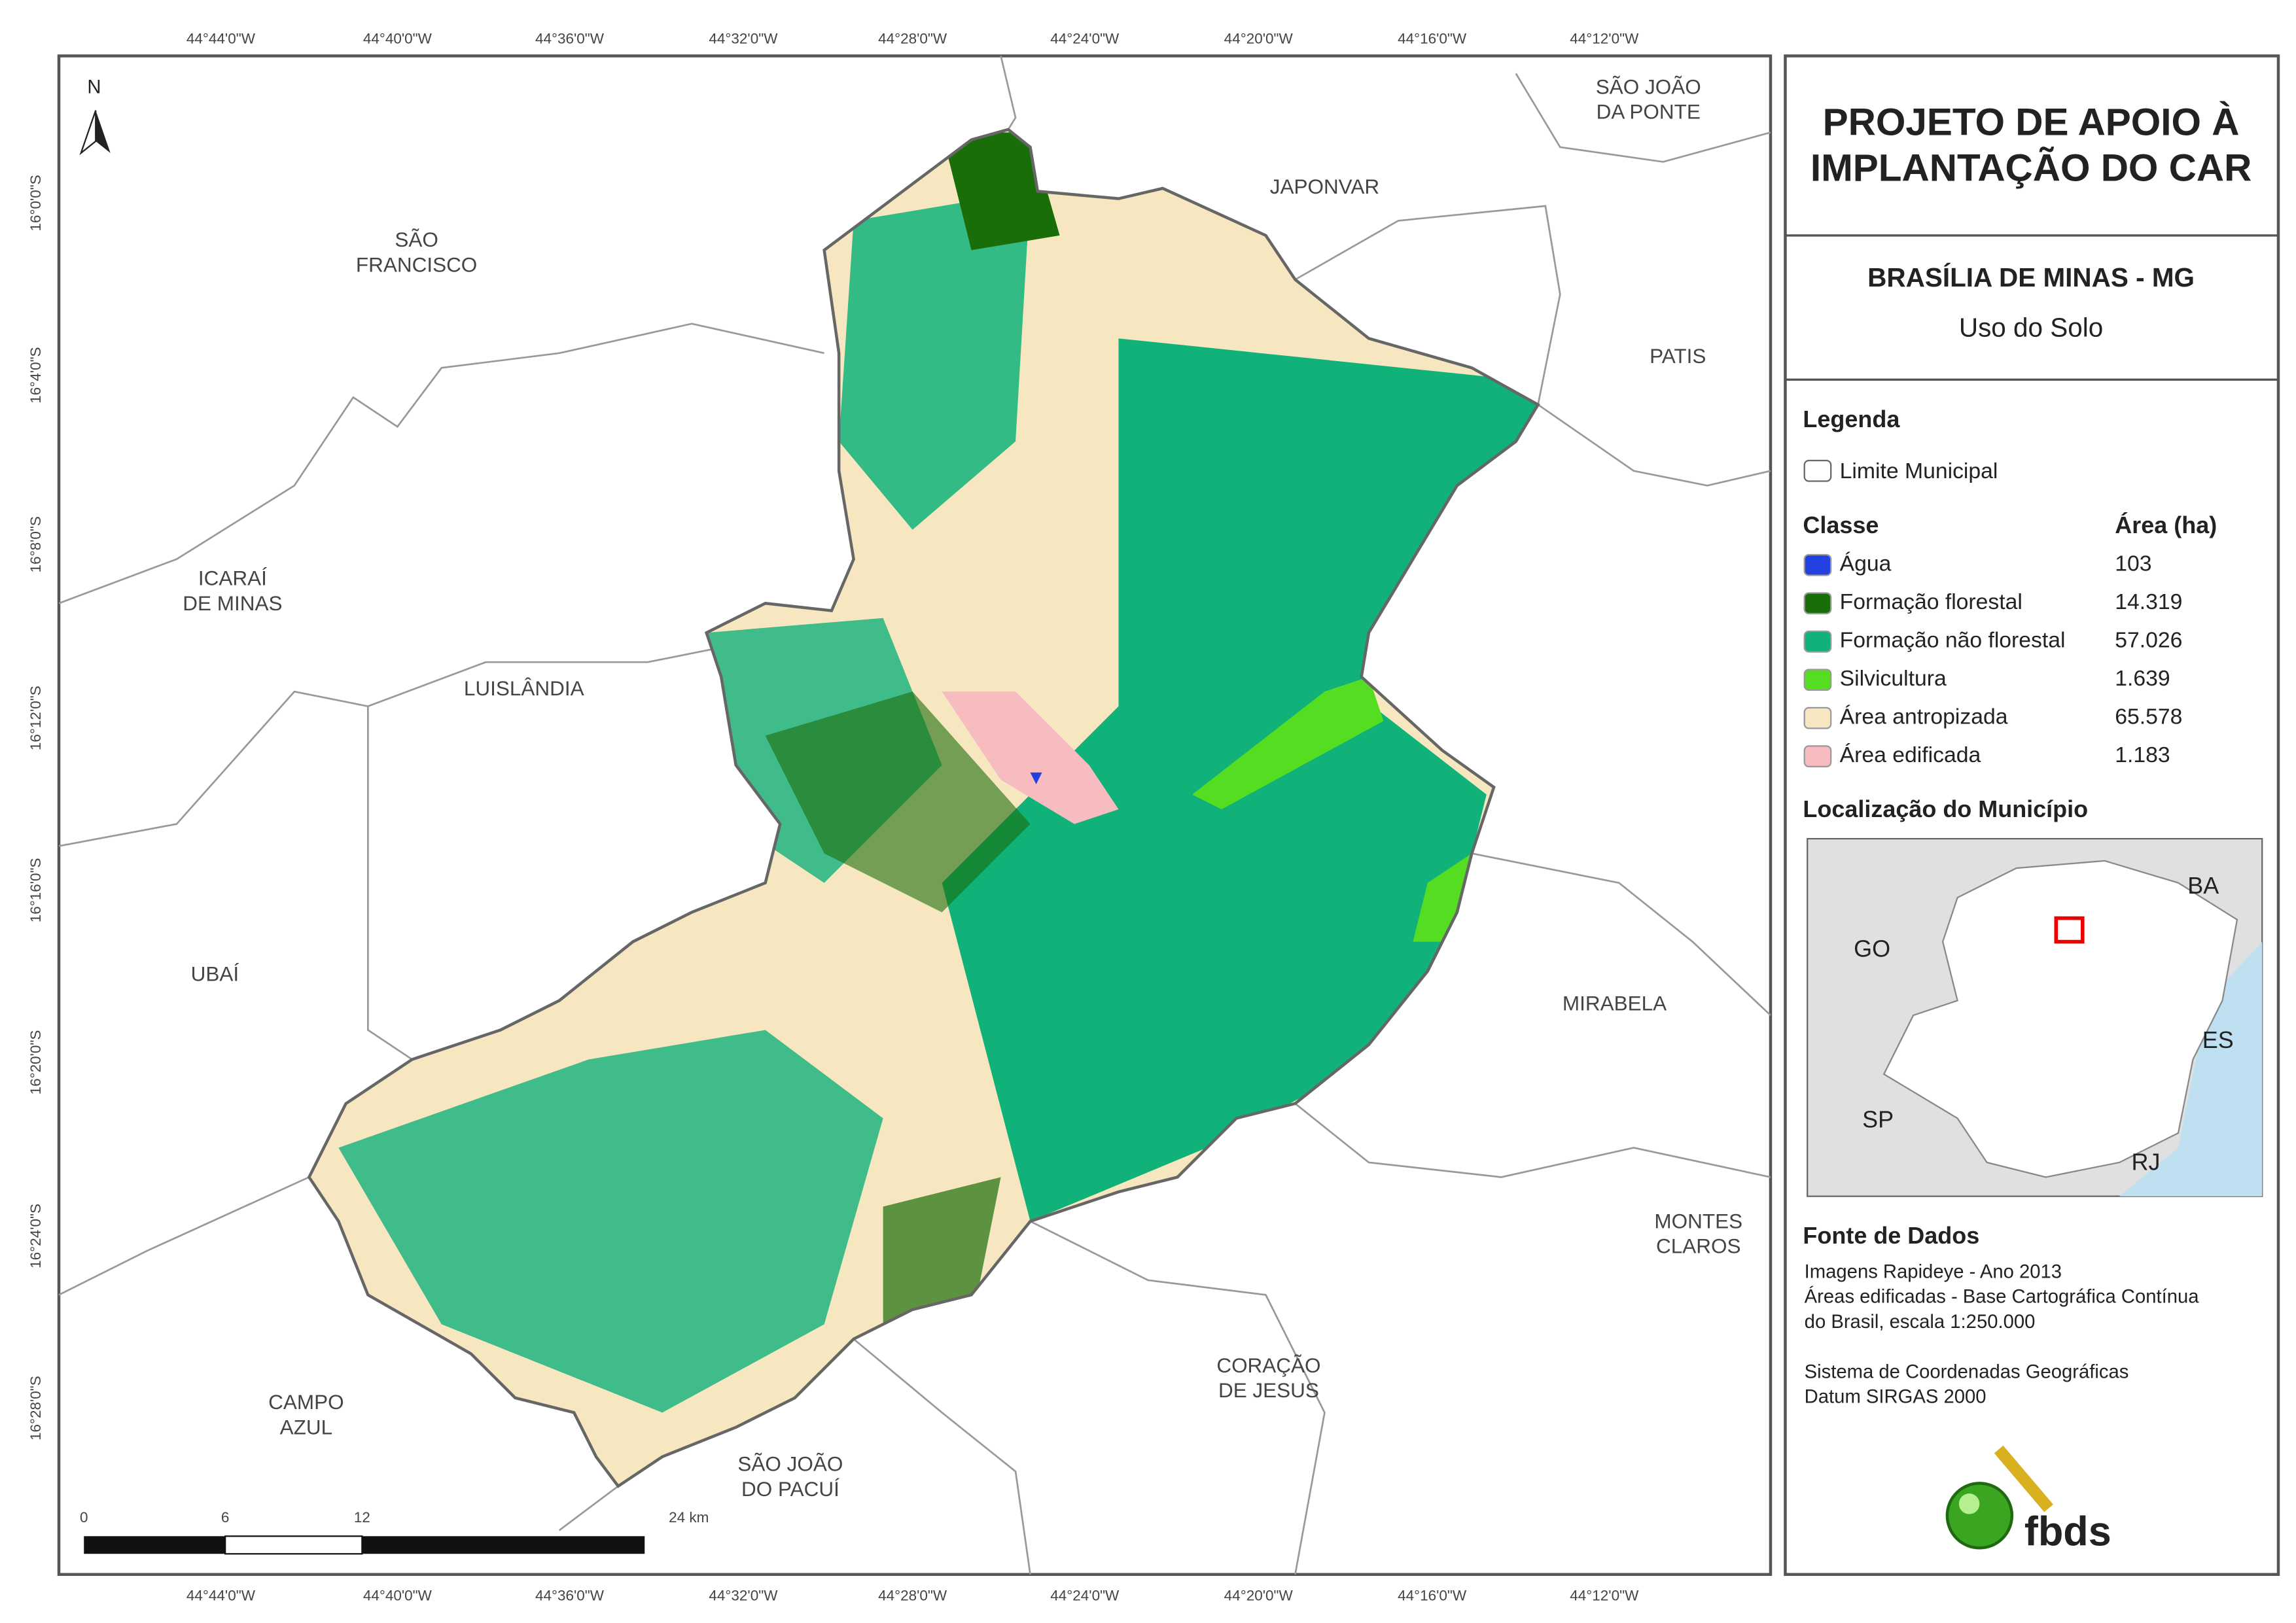  What do you see at coordinates (1878, 1119) in the screenshot?
I see `locator-label: SP` at bounding box center [1878, 1119].